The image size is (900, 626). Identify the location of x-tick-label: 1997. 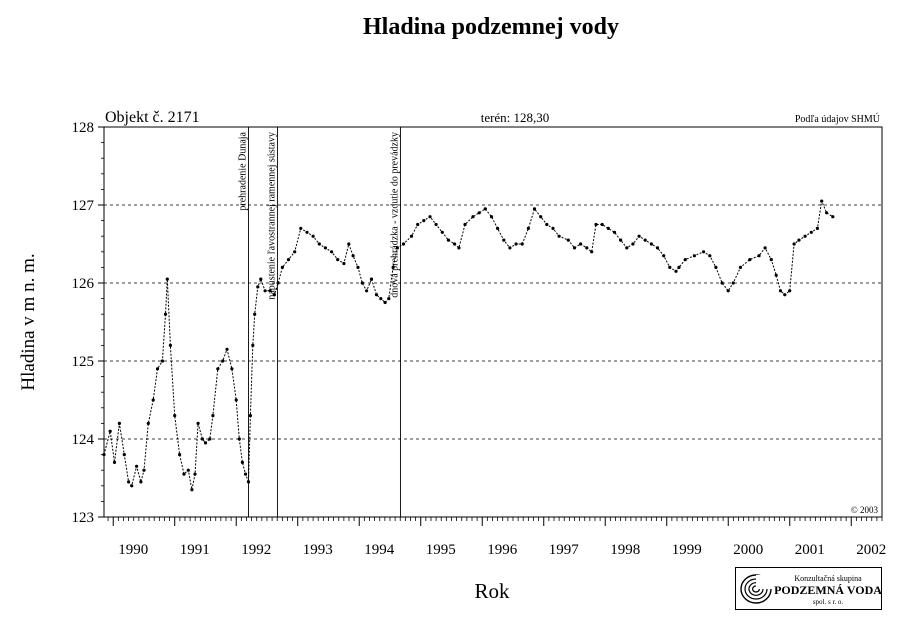
(564, 550).